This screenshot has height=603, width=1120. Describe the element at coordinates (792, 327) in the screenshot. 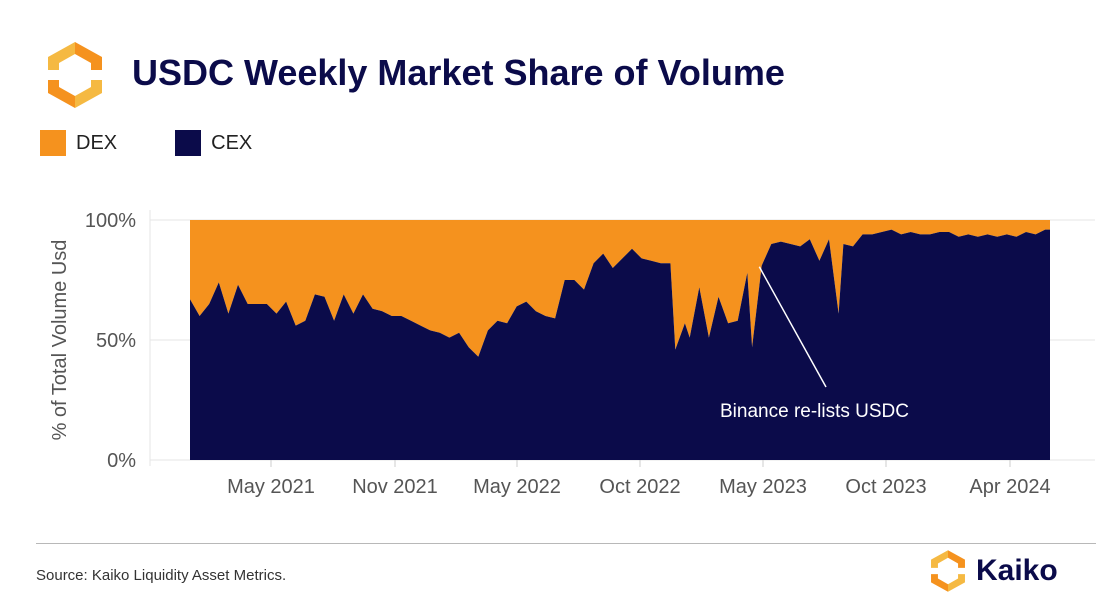

I see `annotation-line` at that location.